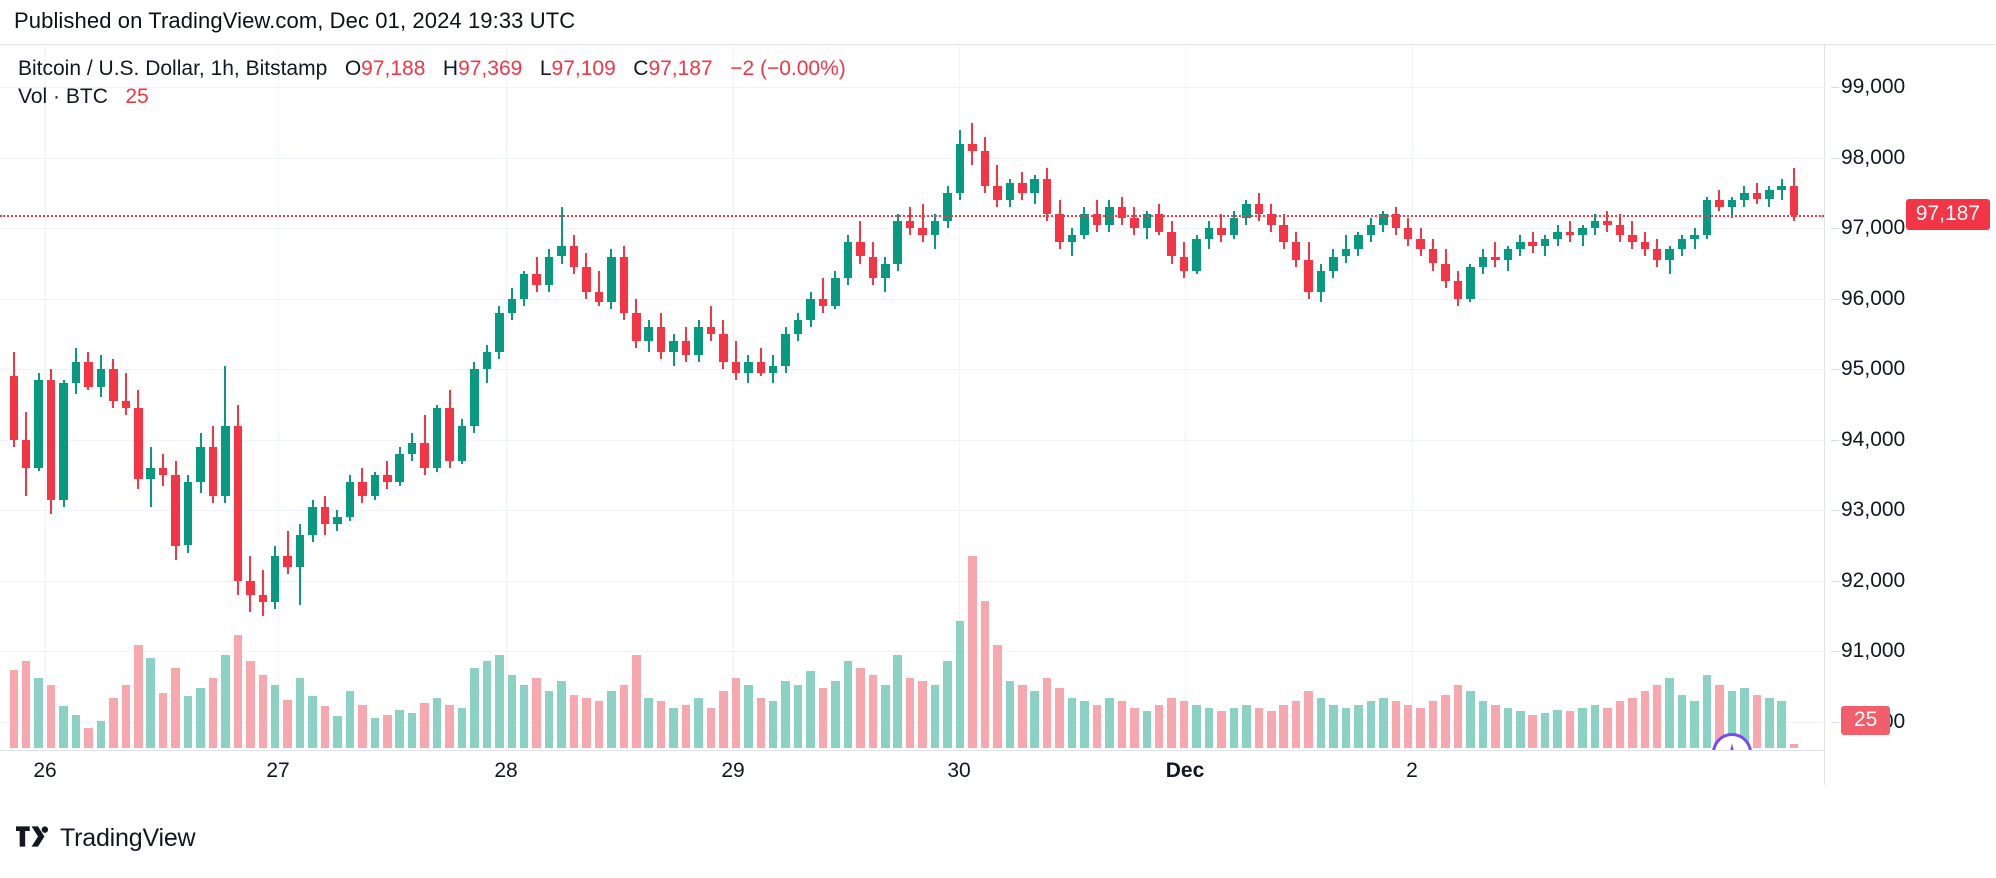  Describe the element at coordinates (912, 767) in the screenshot. I see `time-axis: 26 27 28 29 30 Dec 2` at that location.